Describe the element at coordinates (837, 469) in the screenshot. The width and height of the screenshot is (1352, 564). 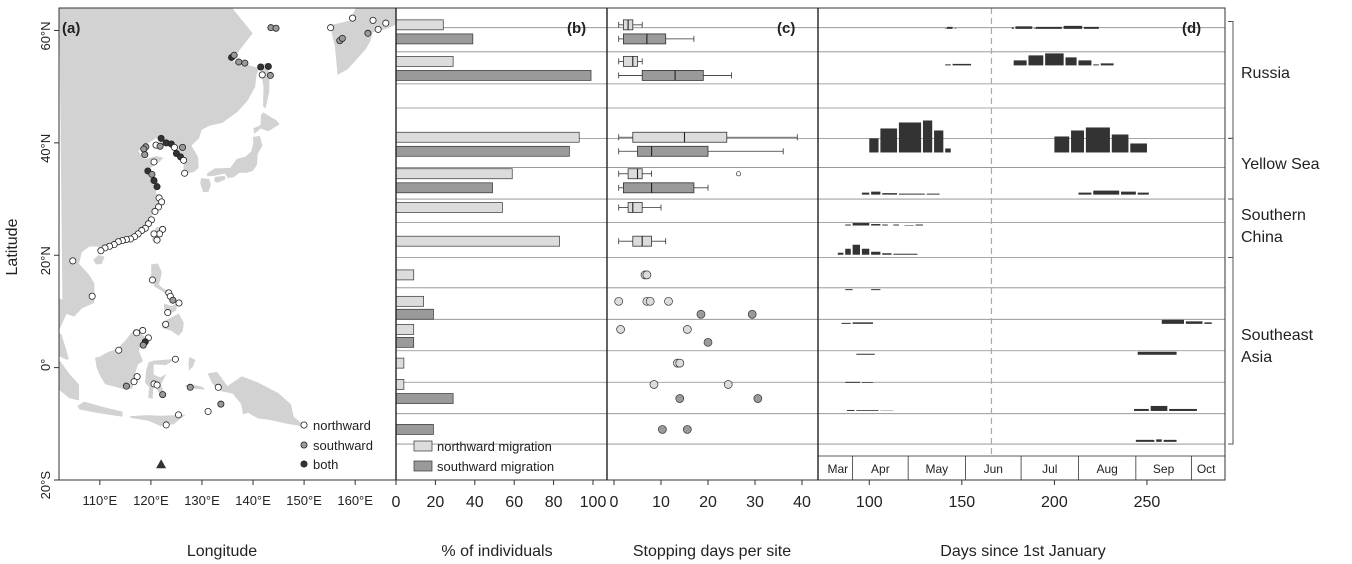
I see `month-label: Mar` at that location.